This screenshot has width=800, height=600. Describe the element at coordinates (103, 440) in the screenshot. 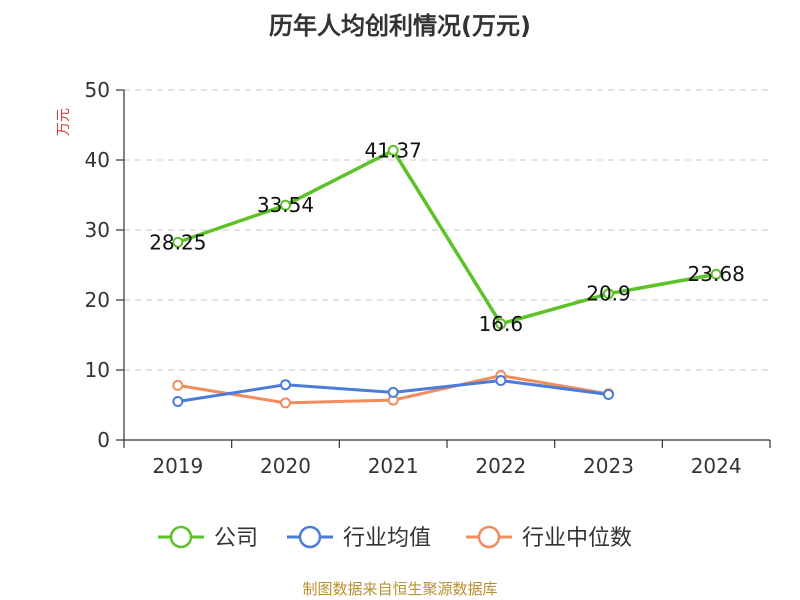

I see `y-tick-label: 0` at that location.